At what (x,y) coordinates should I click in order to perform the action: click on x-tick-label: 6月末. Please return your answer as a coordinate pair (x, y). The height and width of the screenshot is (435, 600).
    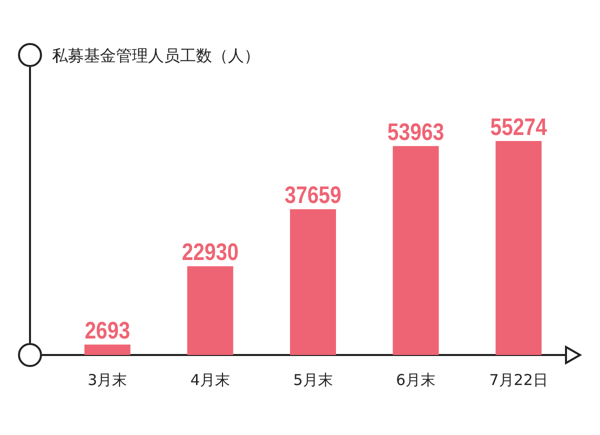
    Looking at the image, I should click on (416, 380).